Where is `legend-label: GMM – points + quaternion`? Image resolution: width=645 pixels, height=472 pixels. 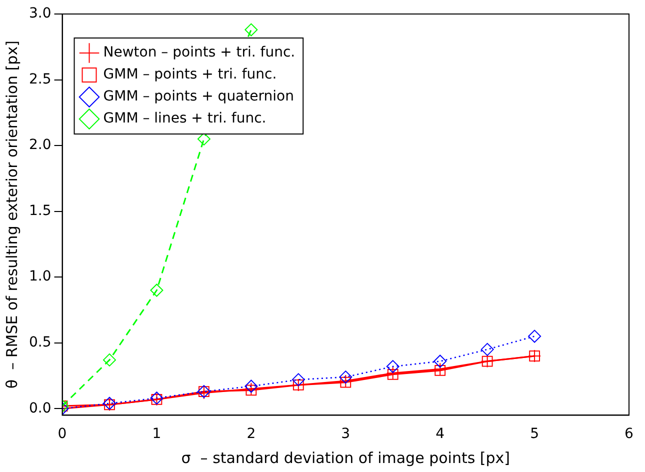
legend-label: GMM – points + quaternion is located at coordinates (198, 96).